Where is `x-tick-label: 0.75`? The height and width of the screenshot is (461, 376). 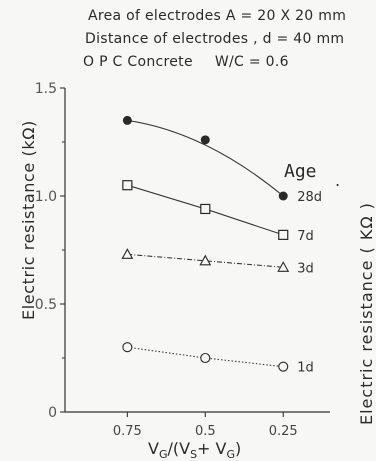 x-tick-label: 0.75 is located at coordinates (127, 431).